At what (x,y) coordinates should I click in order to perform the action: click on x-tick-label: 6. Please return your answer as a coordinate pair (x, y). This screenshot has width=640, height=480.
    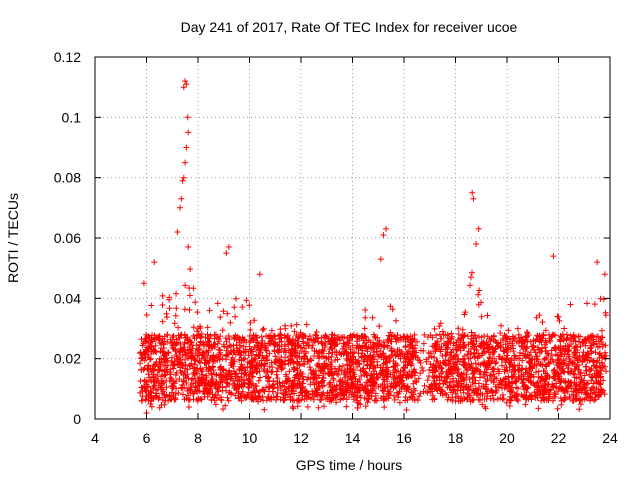
    Looking at the image, I should click on (147, 438).